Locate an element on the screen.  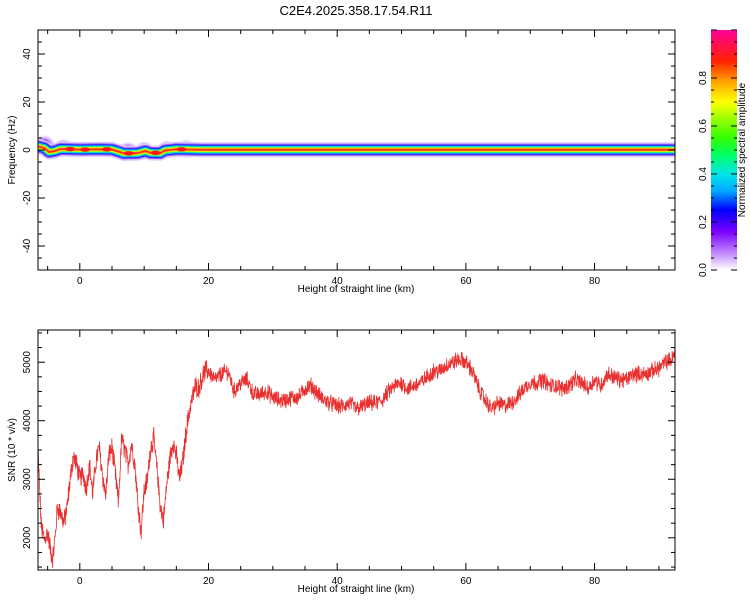
figure-title: C2E4.2025.358.17.54.R11 is located at coordinates (356, 10).